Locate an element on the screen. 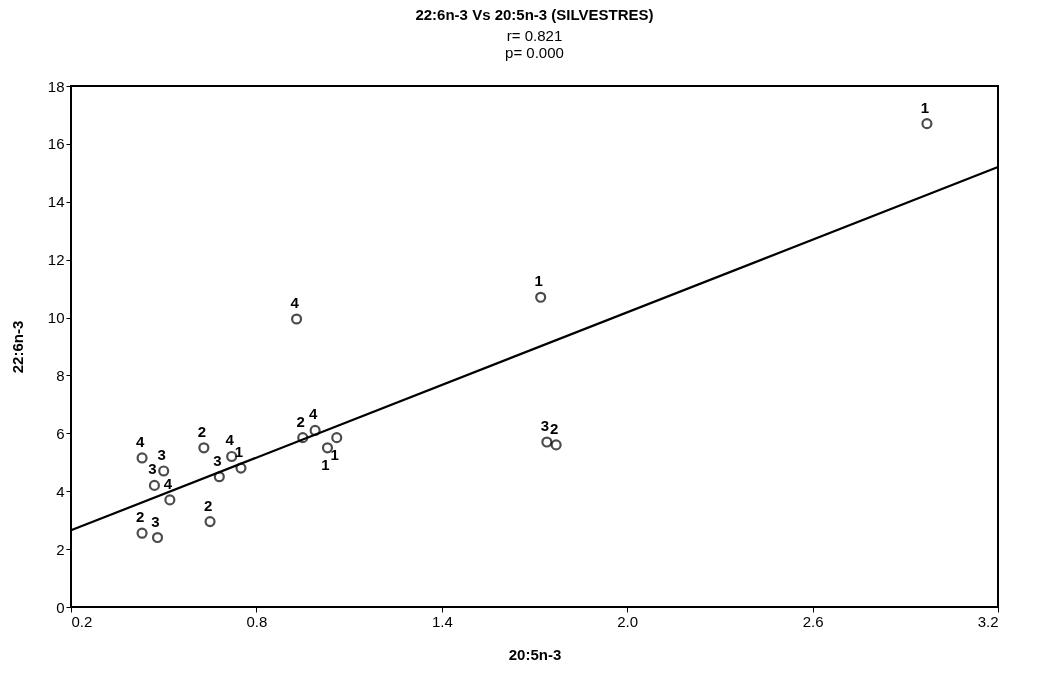 This screenshot has height=683, width=1040. y-tick-label: 4 is located at coordinates (60, 491).